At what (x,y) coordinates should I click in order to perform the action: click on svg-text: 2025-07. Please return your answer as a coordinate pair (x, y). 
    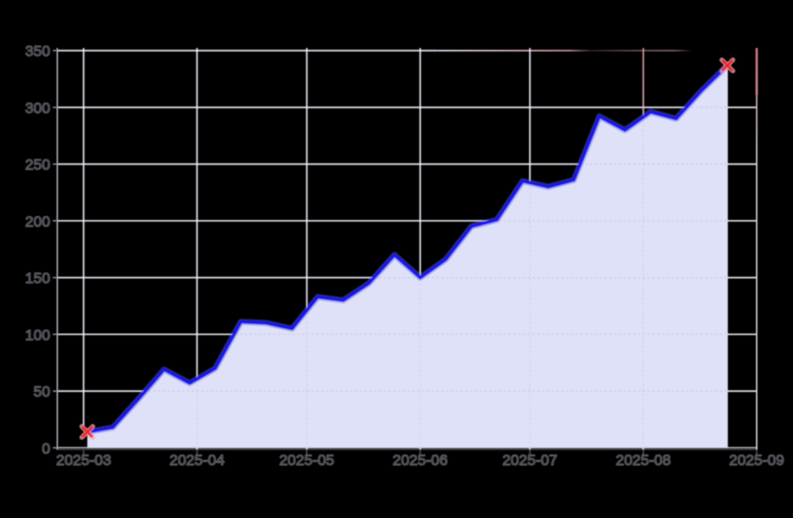
    Looking at the image, I should click on (529, 460).